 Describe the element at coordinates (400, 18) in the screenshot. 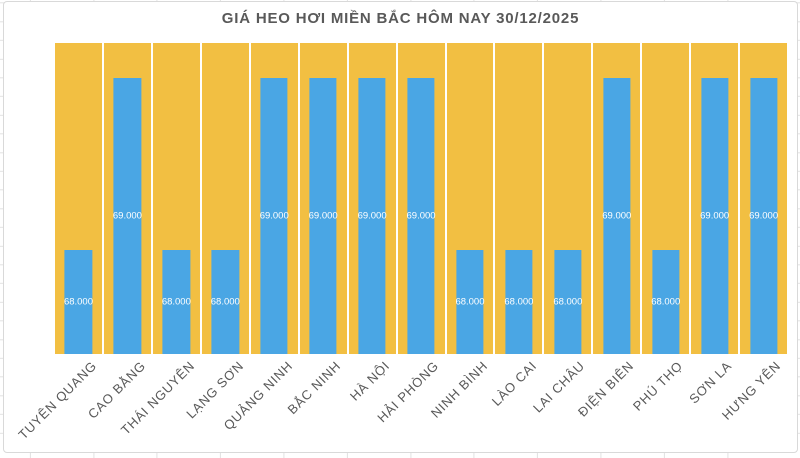

I see `chart-title: GIÁ HEO HƠI MIỀN BẮC HÔM NAY 30/12/2025` at that location.